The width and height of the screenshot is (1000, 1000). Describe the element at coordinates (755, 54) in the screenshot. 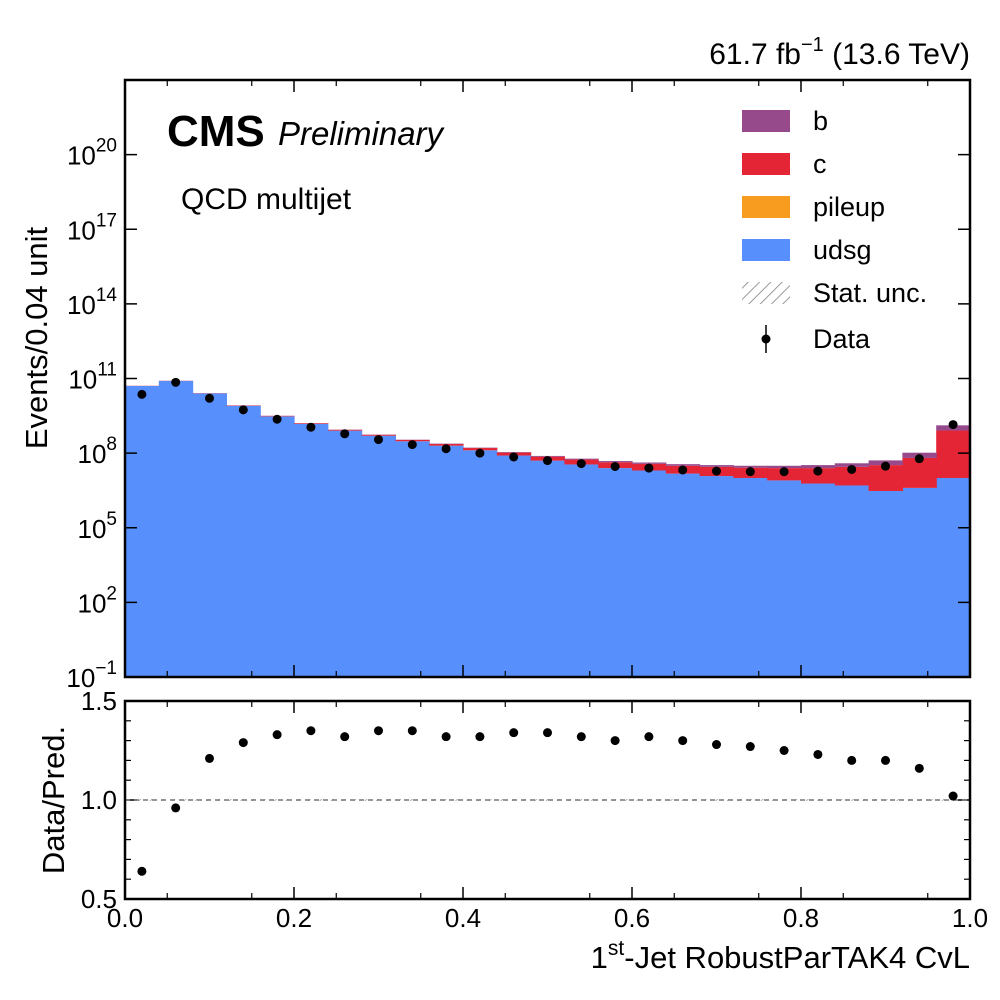

I see `lumi-value: 61.7 fb` at that location.